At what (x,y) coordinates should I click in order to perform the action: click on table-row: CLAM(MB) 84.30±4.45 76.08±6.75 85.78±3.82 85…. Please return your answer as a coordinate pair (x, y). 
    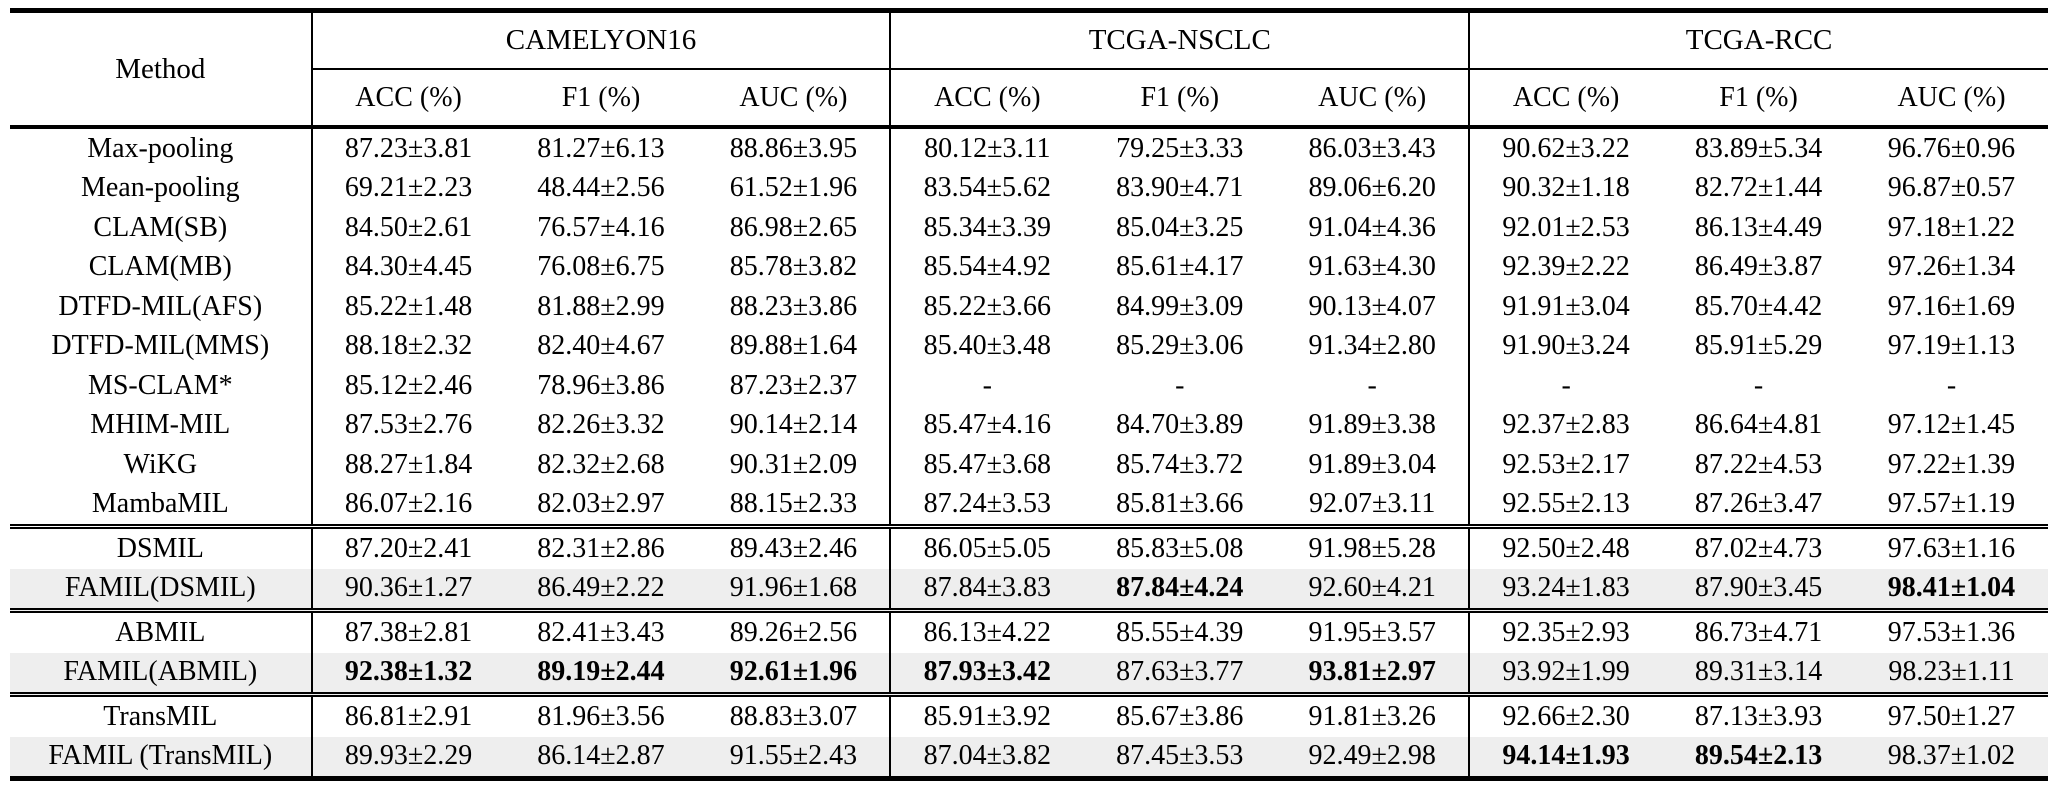
    Looking at the image, I should click on (1029, 267).